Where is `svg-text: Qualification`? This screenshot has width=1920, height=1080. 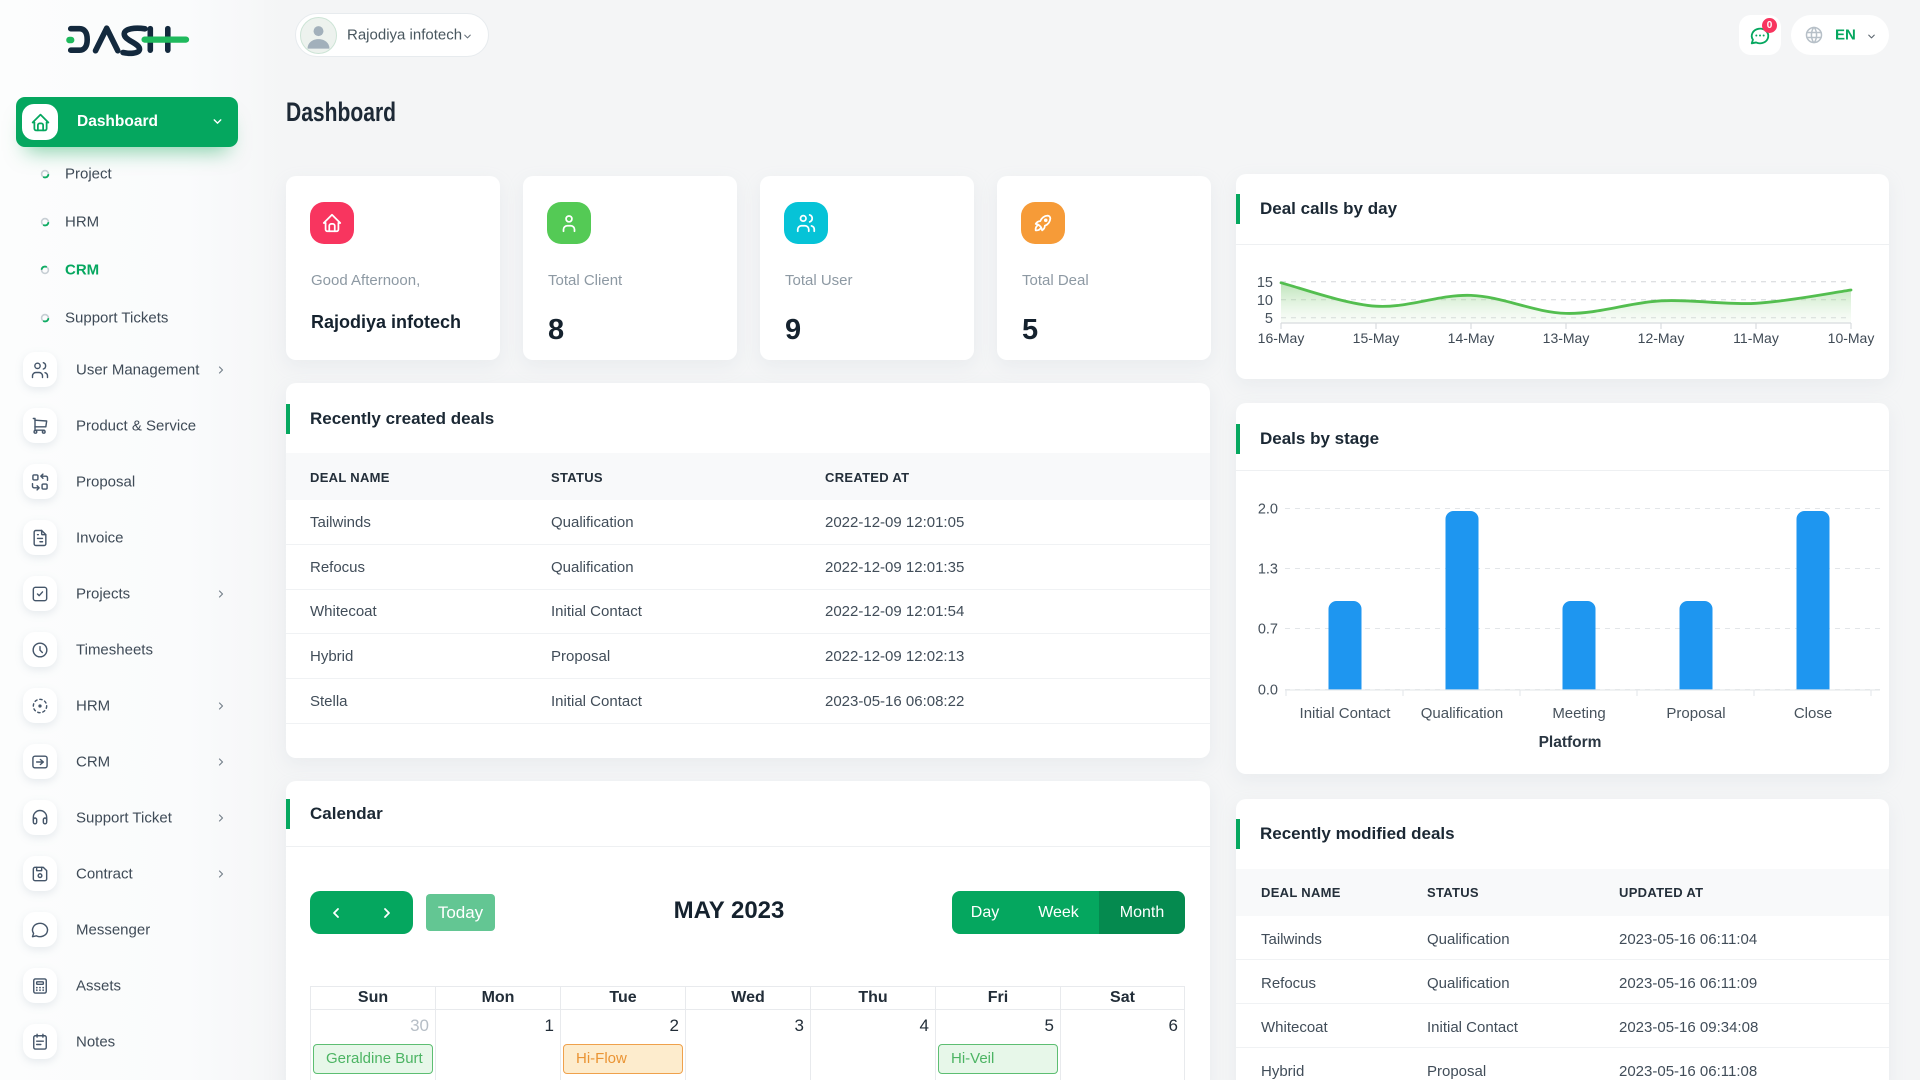
svg-text: Qualification is located at coordinates (1462, 713).